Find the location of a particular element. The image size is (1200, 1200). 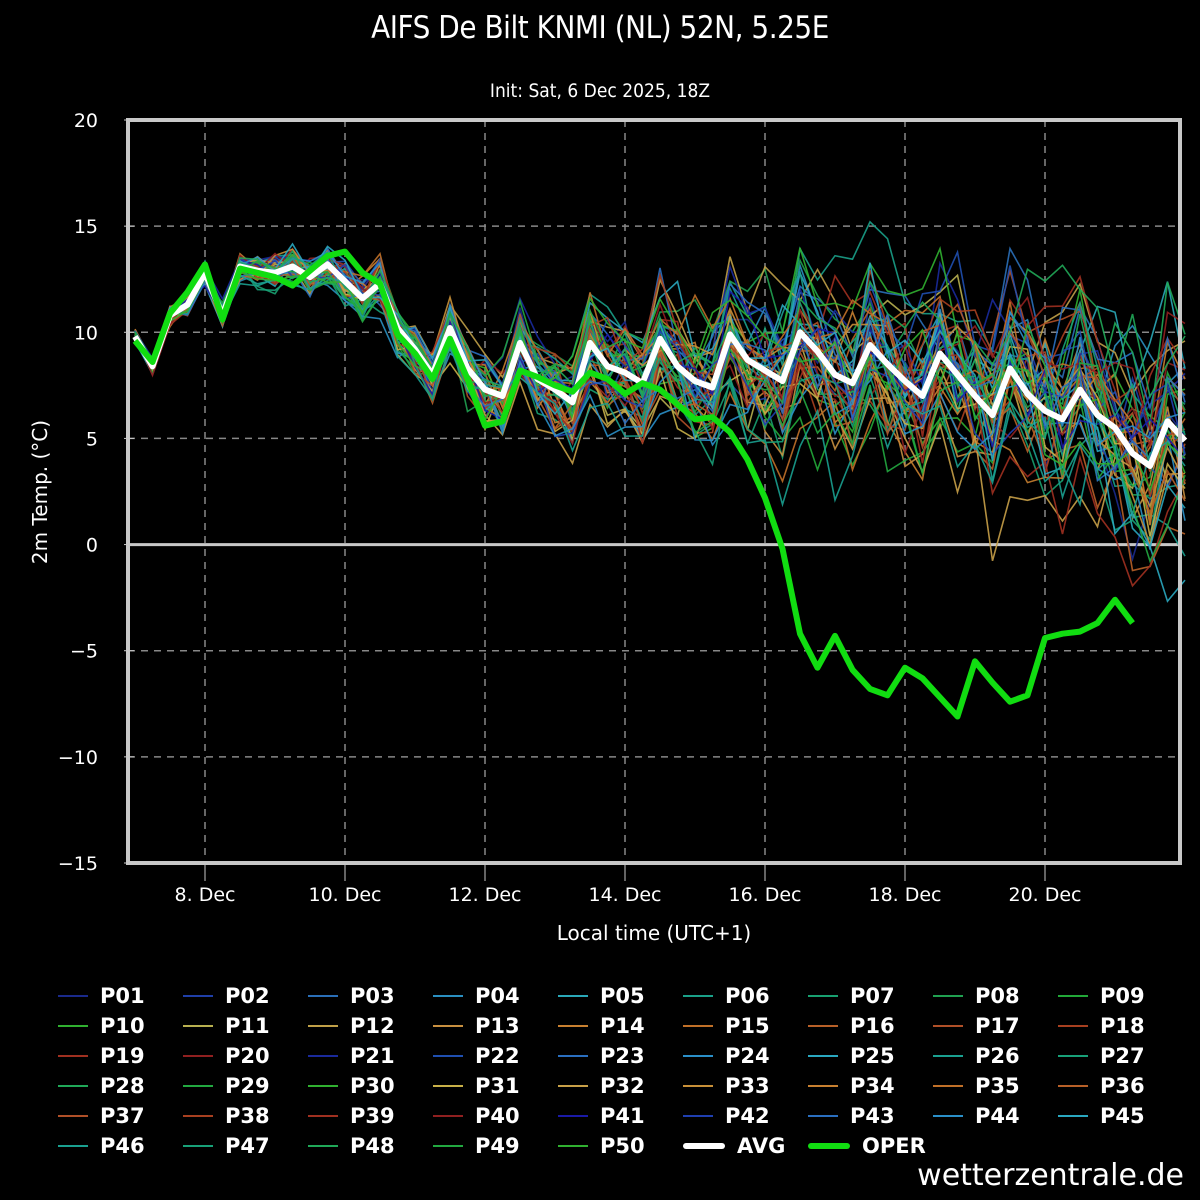

legend-item: P19 is located at coordinates (101, 1056).